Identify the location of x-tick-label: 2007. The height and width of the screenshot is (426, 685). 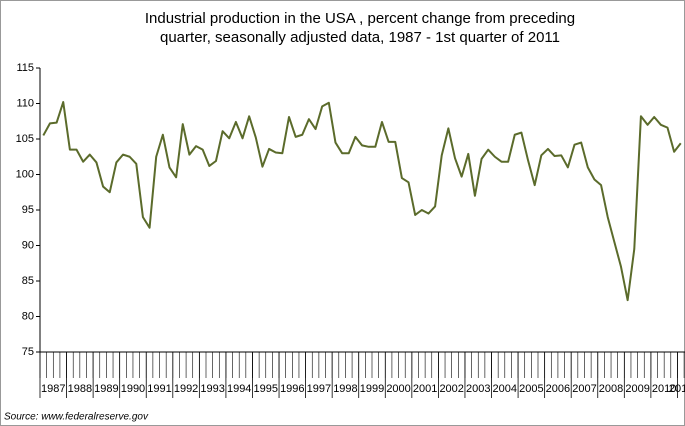
(584, 389).